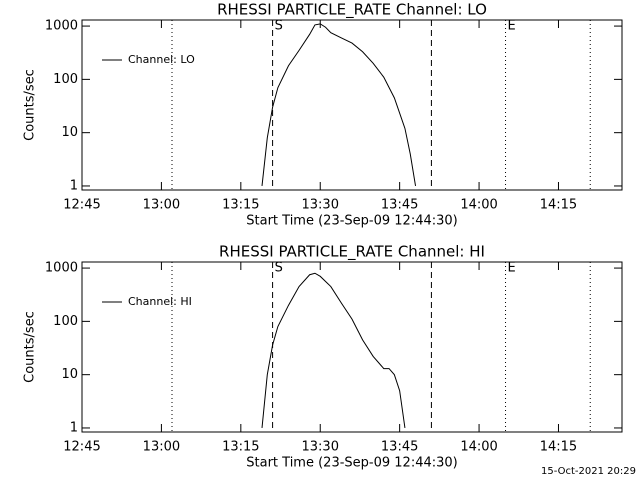 The image size is (640, 480). Describe the element at coordinates (588, 471) in the screenshot. I see `timestamp: 15-Oct-2021 20:29` at that location.